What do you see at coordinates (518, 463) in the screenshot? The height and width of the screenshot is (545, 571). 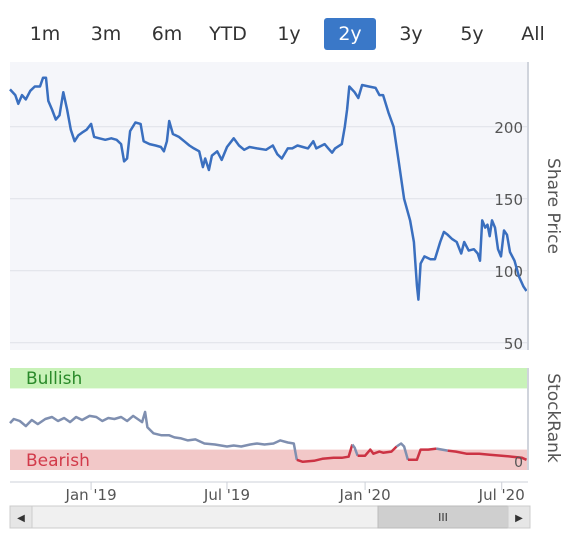 I see `rank-axis-tick: 0` at bounding box center [518, 463].